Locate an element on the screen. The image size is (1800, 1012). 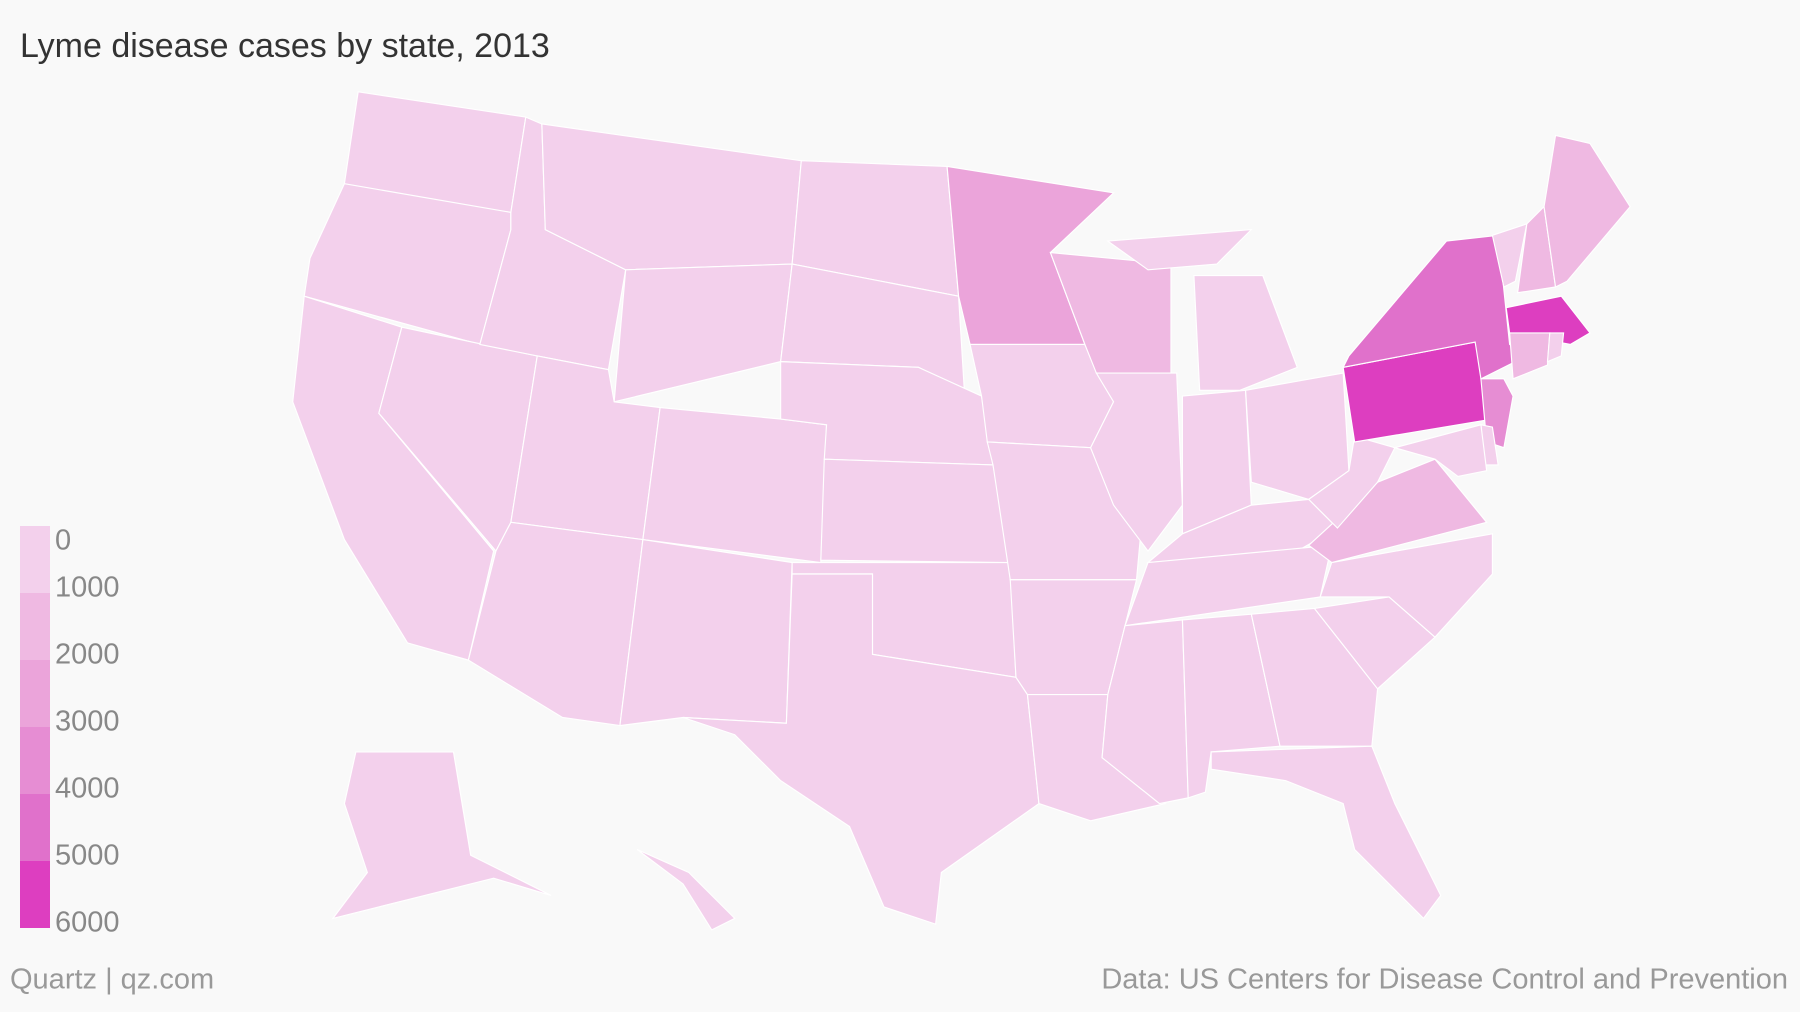
legend-label: 3000 is located at coordinates (87, 722).